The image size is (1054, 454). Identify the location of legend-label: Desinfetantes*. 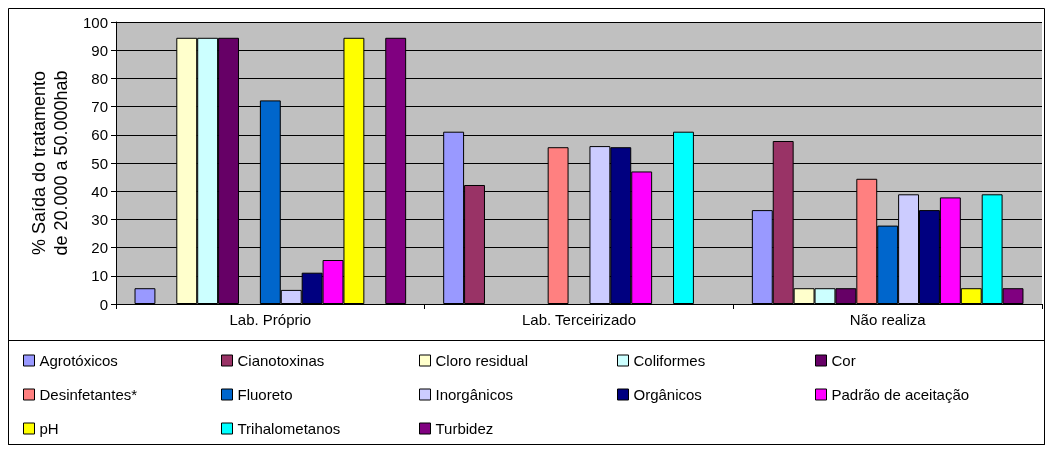
(88, 394).